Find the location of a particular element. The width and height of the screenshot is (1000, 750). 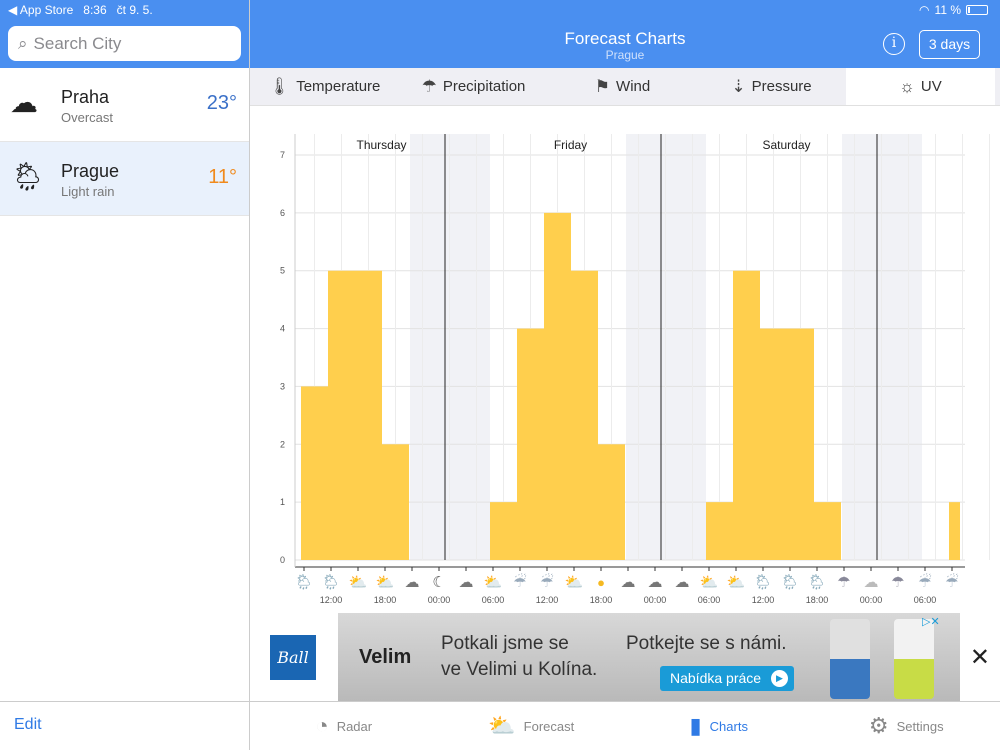

tab-pressure: ⇣ Pressure is located at coordinates (771, 86).